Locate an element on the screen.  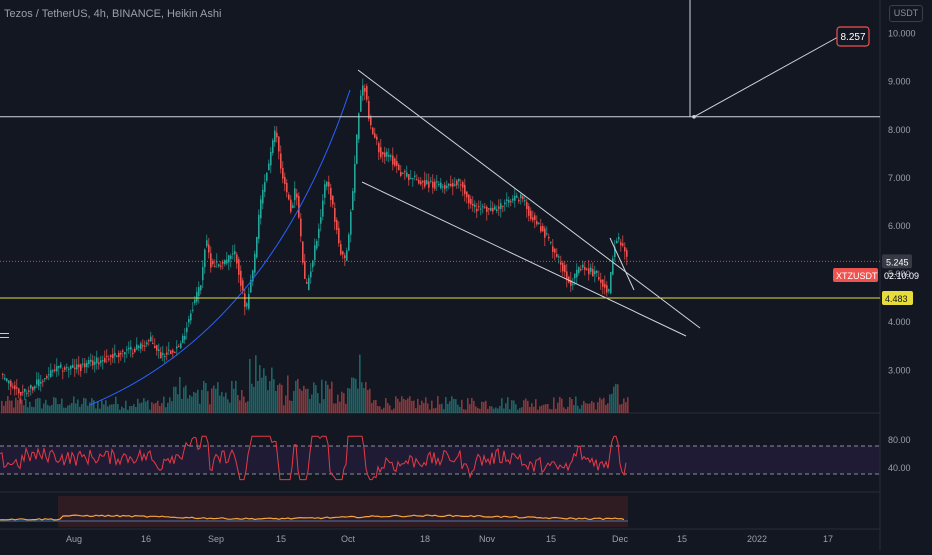
wedge-lower-line is located at coordinates (524, 259).